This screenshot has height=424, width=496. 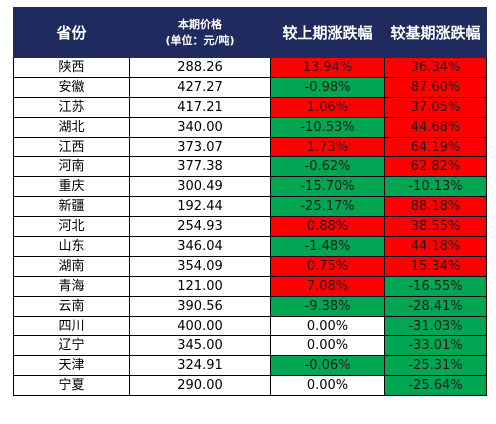 I want to click on prev-change-cell: -0.62%, so click(x=327, y=167).